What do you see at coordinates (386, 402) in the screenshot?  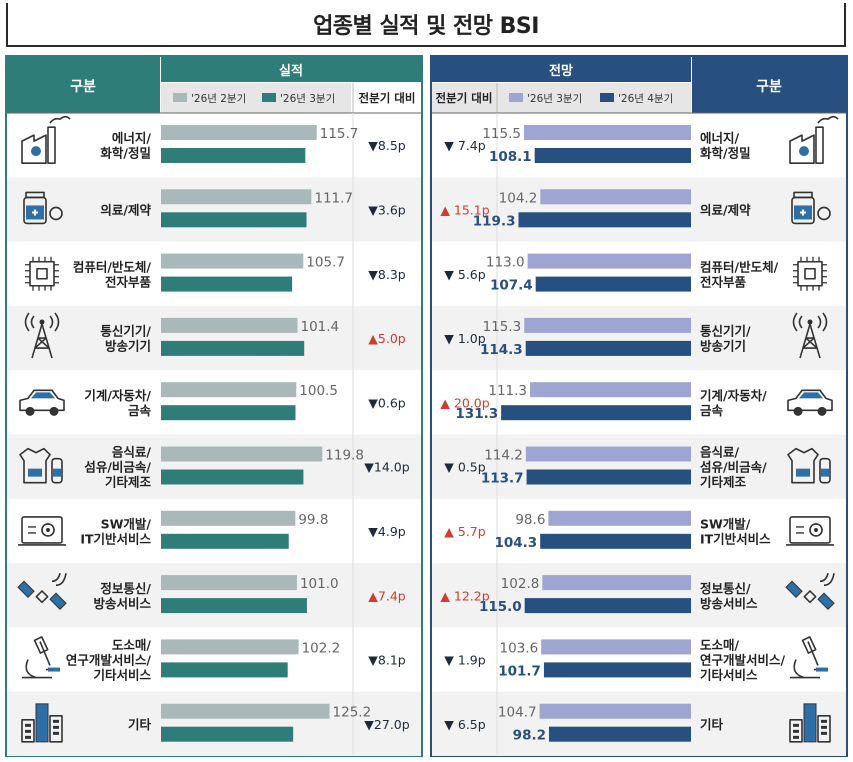 I see `diff-left: ▼0.6p` at bounding box center [386, 402].